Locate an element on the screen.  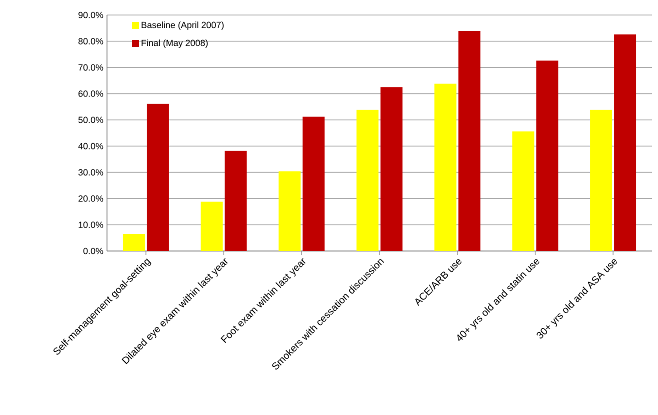
y-tick-label: 50.0% is located at coordinates (91, 120).